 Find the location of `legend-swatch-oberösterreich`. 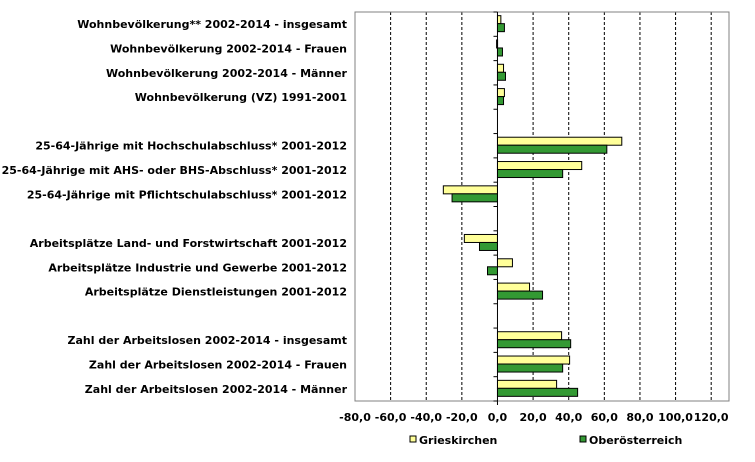

legend-swatch-oberösterreich is located at coordinates (583, 439).